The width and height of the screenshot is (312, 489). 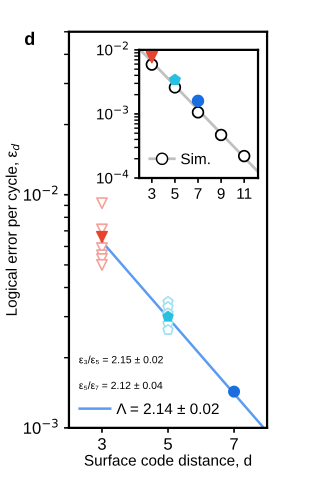 What do you see at coordinates (112, 177) in the screenshot?
I see `y-tick-label: 10$^{−4}$` at bounding box center [112, 177].